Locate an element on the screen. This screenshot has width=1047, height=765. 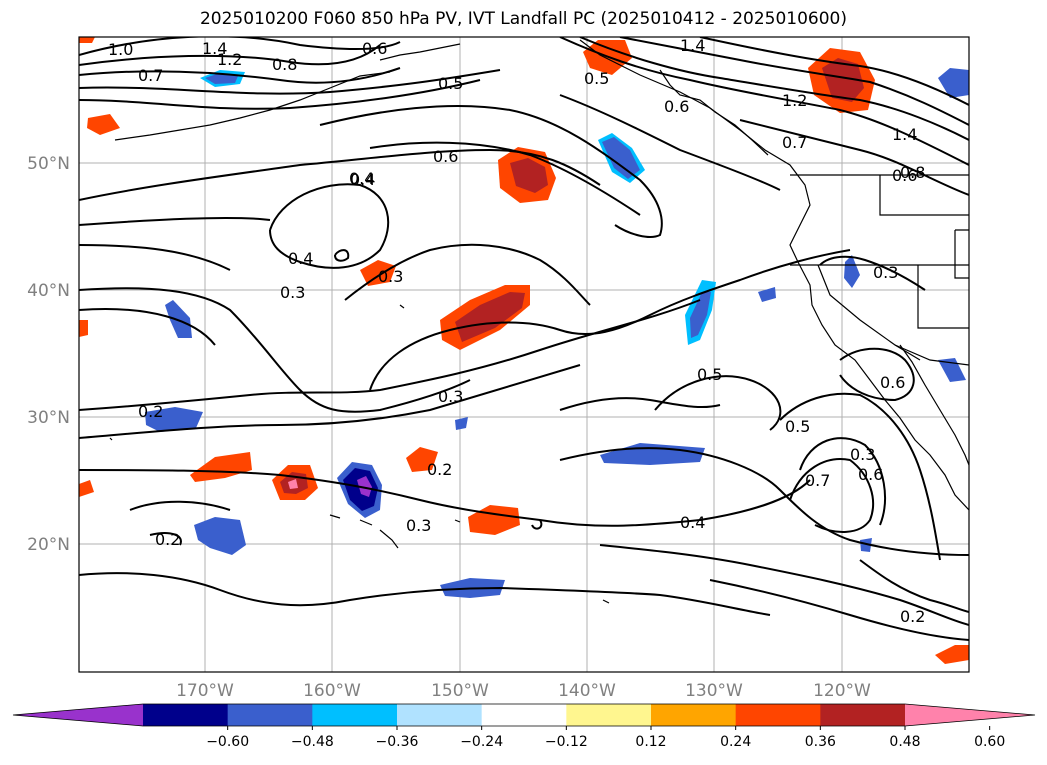
aleutians is located at coordinates (252, 106).